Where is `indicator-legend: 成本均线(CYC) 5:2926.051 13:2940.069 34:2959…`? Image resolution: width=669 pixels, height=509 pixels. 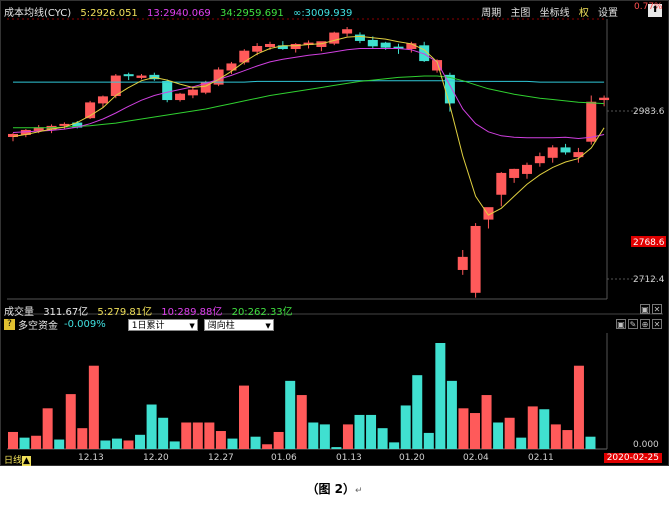 indicator-legend: 成本均线(CYC) 5:2926.051 13:2940.069 34:2959… is located at coordinates (181, 11).